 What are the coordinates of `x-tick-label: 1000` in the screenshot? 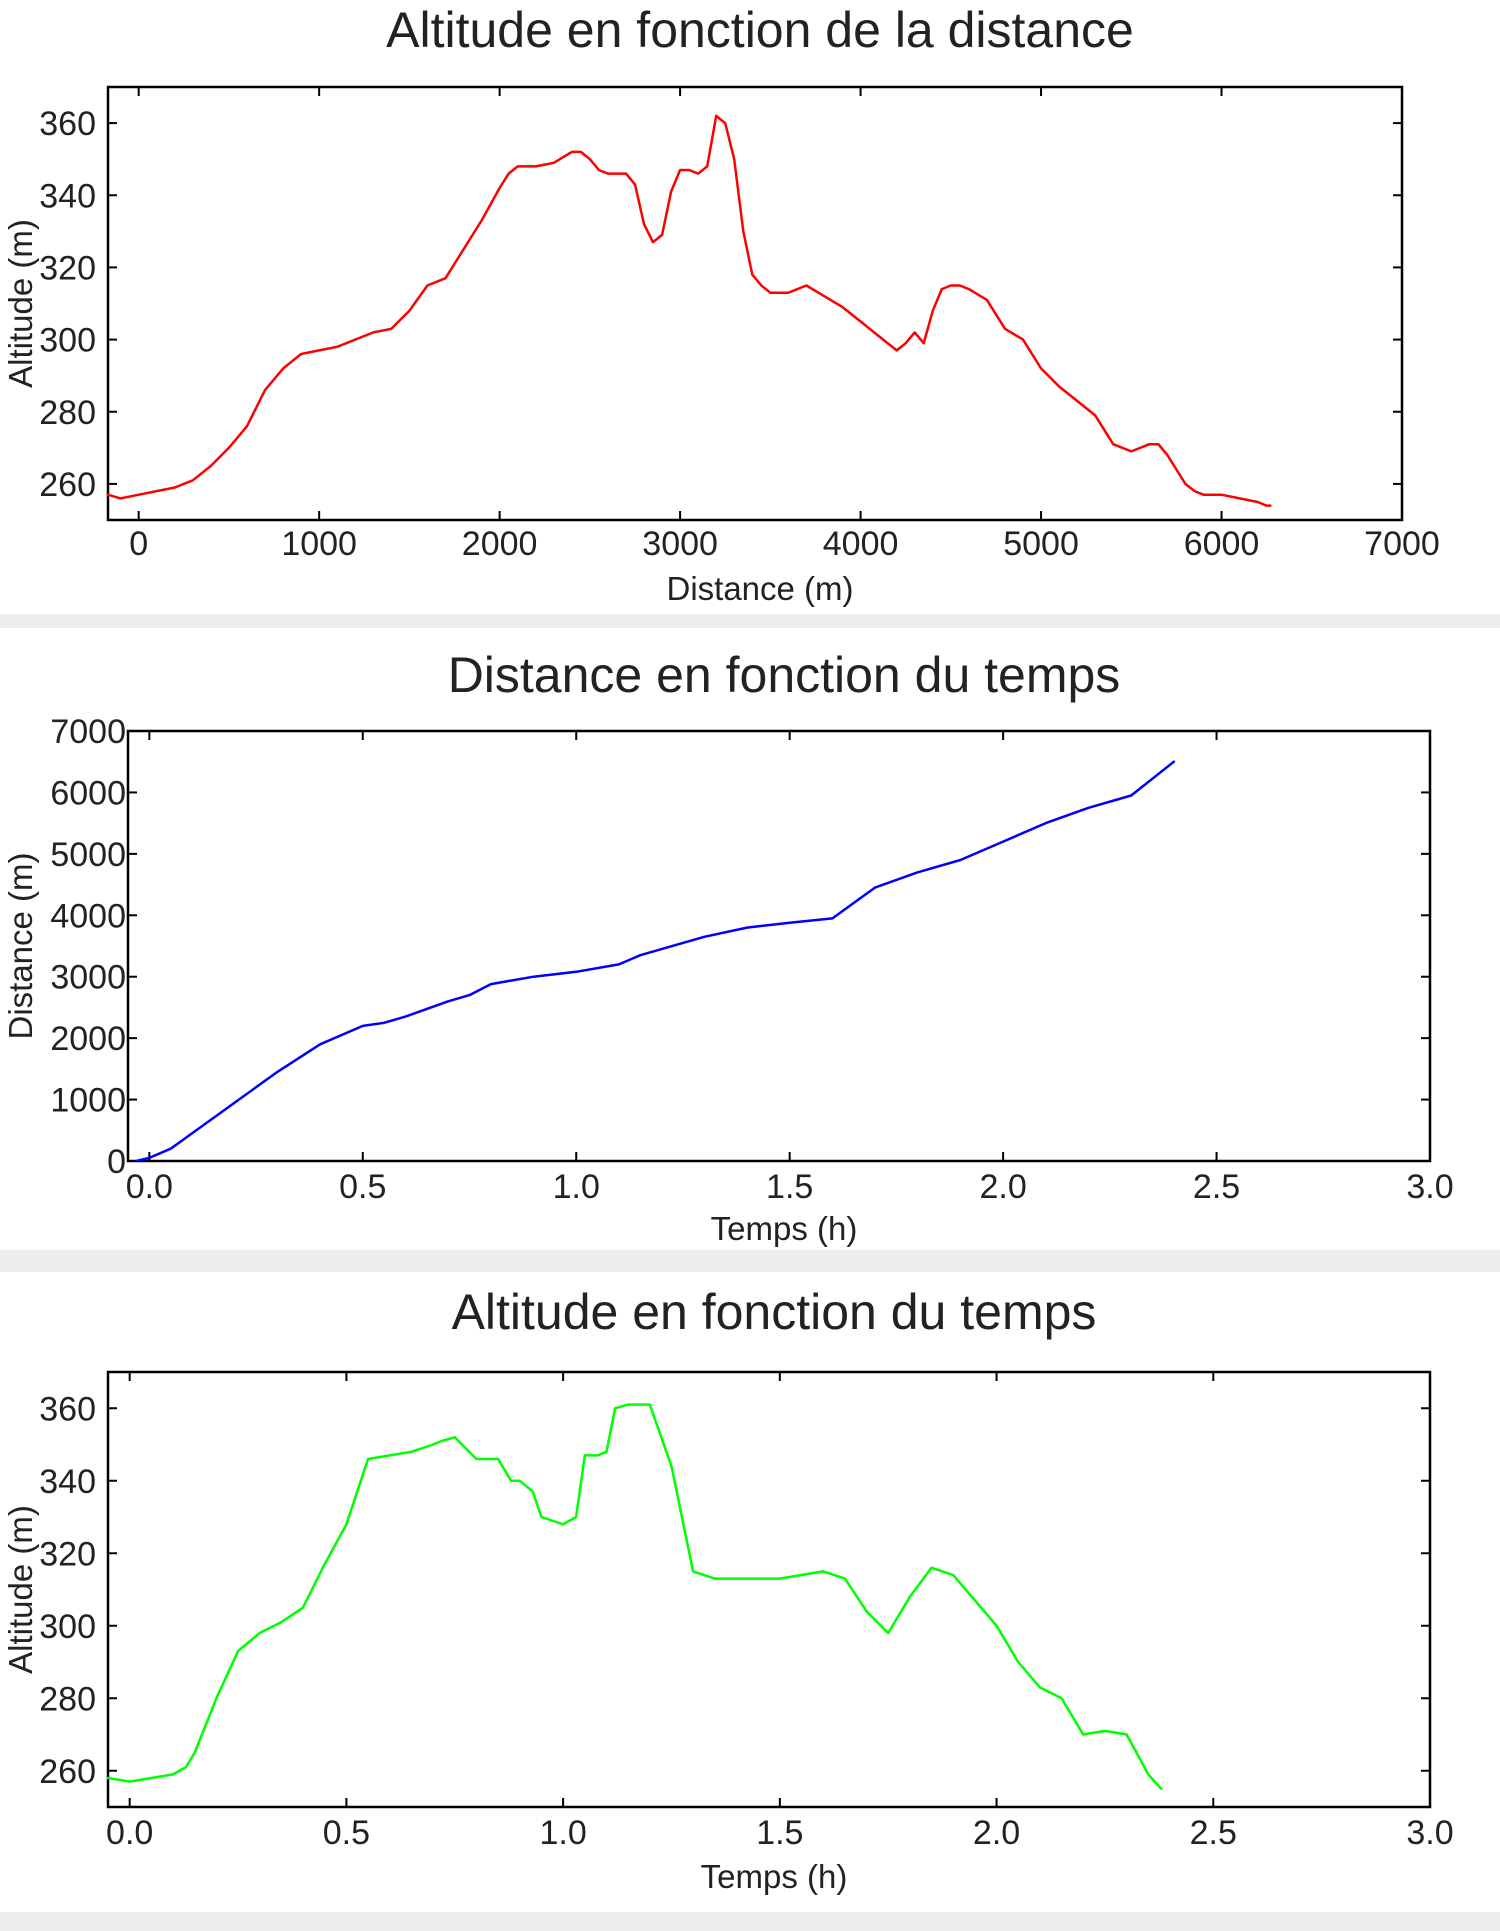 It's located at (319, 544).